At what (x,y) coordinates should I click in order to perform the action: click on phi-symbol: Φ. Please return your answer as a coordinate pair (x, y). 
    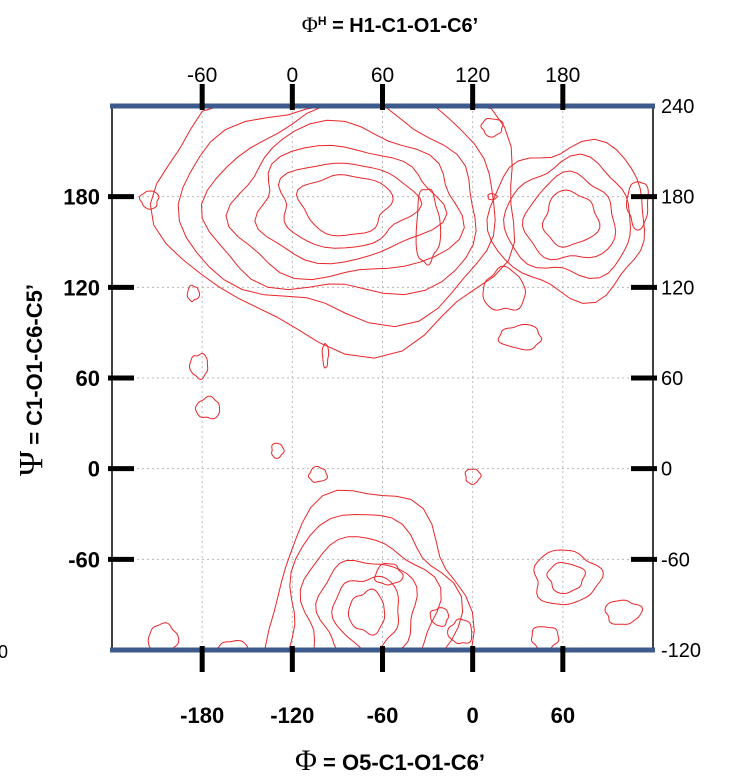
    Looking at the image, I should click on (306, 760).